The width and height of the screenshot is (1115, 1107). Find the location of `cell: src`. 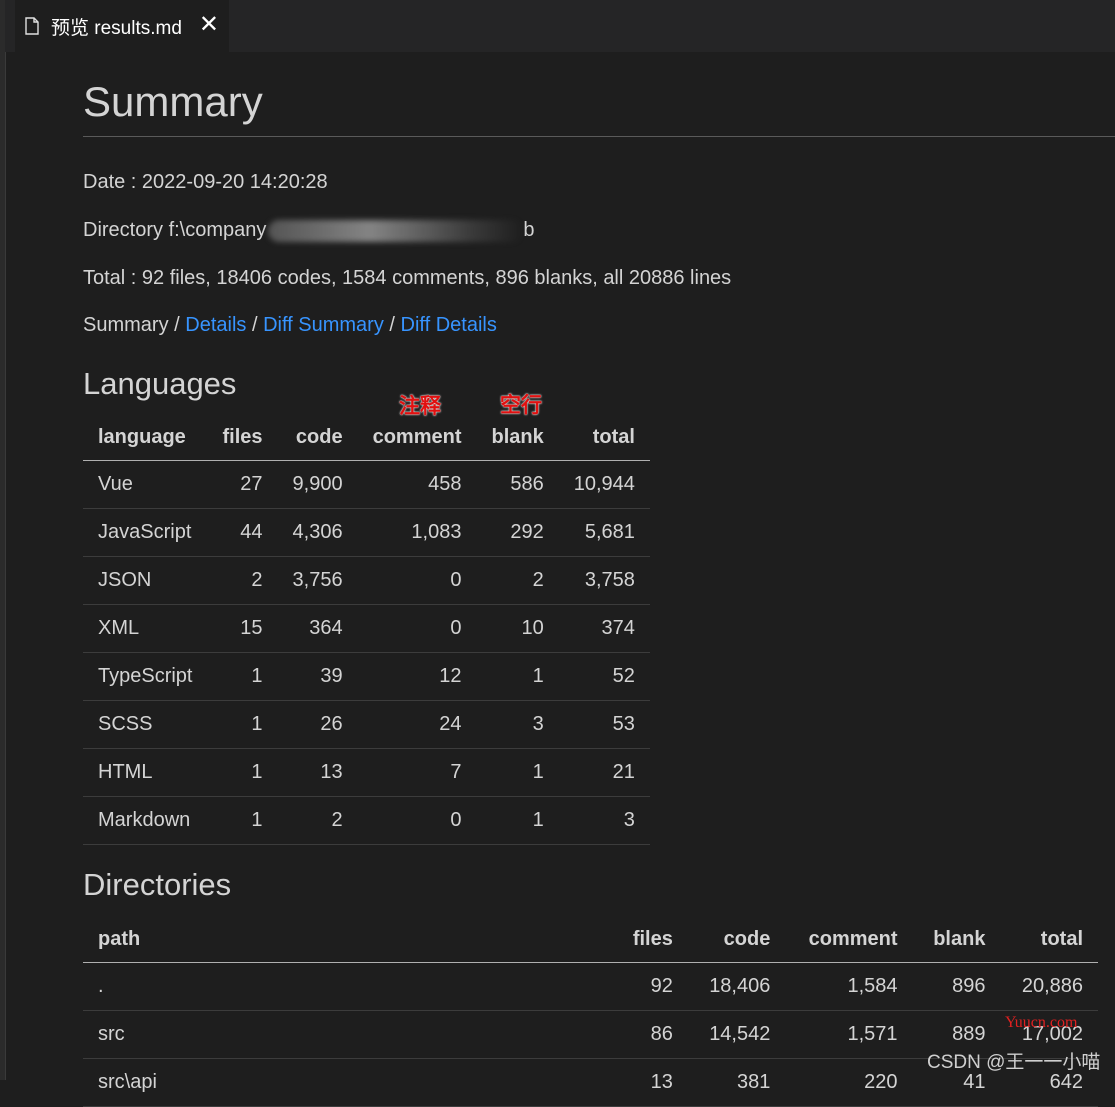

cell: src is located at coordinates (348, 1034).